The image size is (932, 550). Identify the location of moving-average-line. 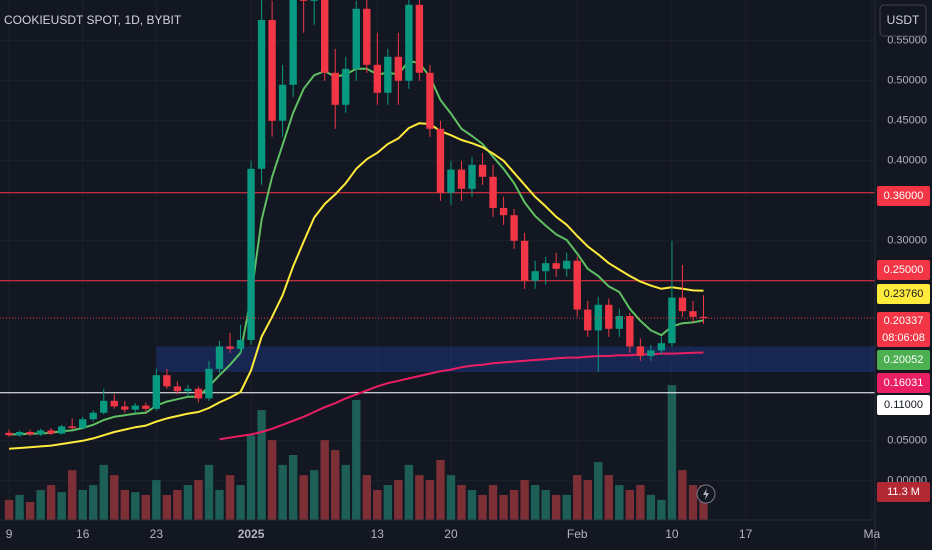
(461, 396).